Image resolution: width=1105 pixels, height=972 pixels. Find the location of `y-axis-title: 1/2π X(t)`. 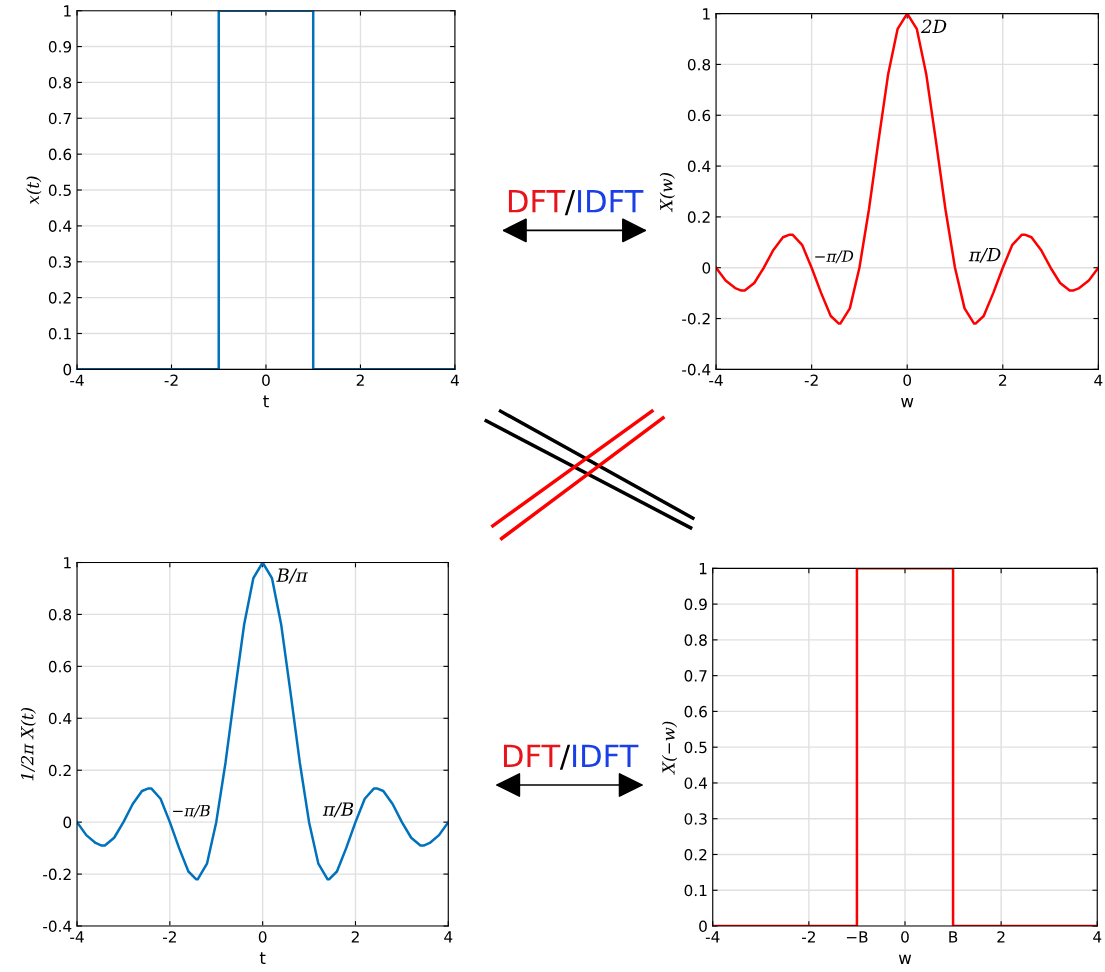

y-axis-title: 1/2π X(t) is located at coordinates (28, 744).